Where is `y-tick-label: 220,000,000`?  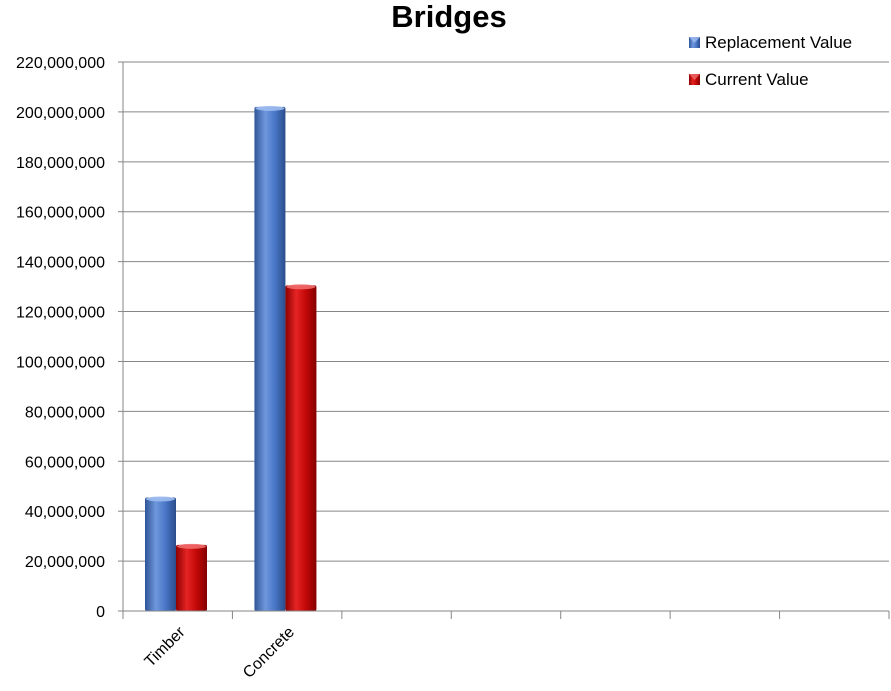
y-tick-label: 220,000,000 is located at coordinates (60, 63).